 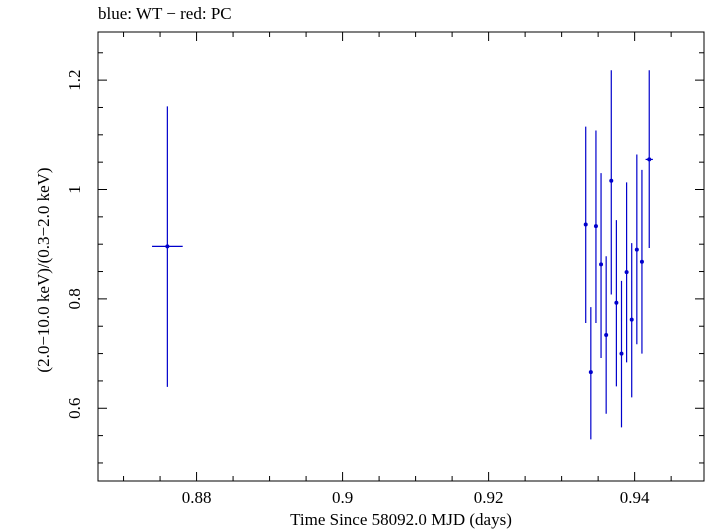 I want to click on y-axis-label: (2.0−10.0 keV)/(0.3−2.0 keV), so click(x=43, y=270).